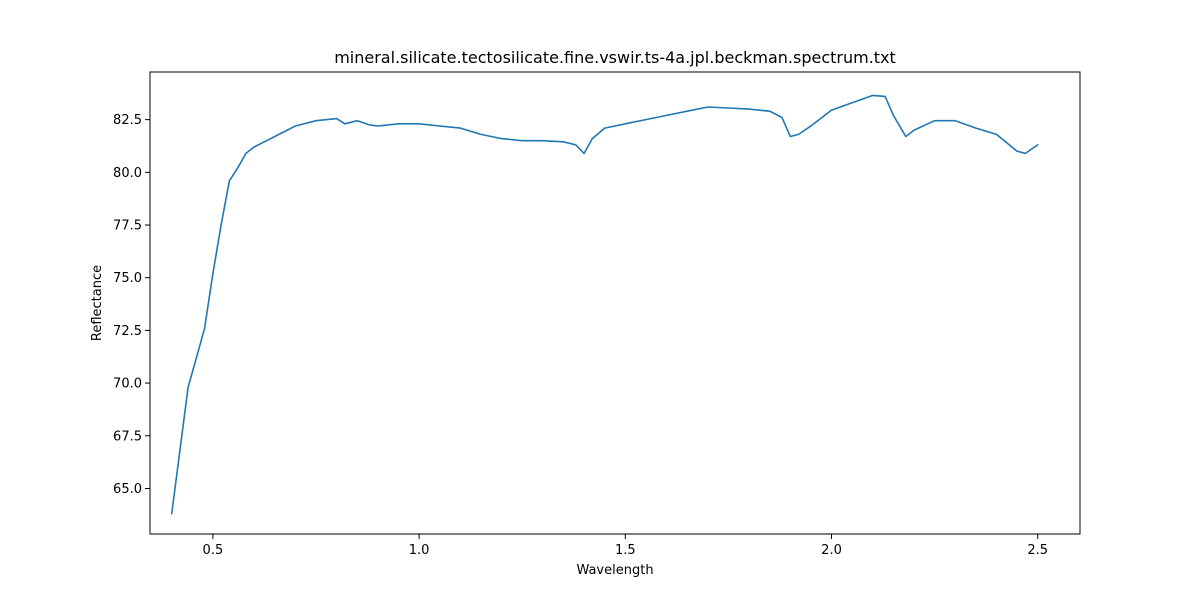  I want to click on x-tick-label: 0.5, so click(213, 550).